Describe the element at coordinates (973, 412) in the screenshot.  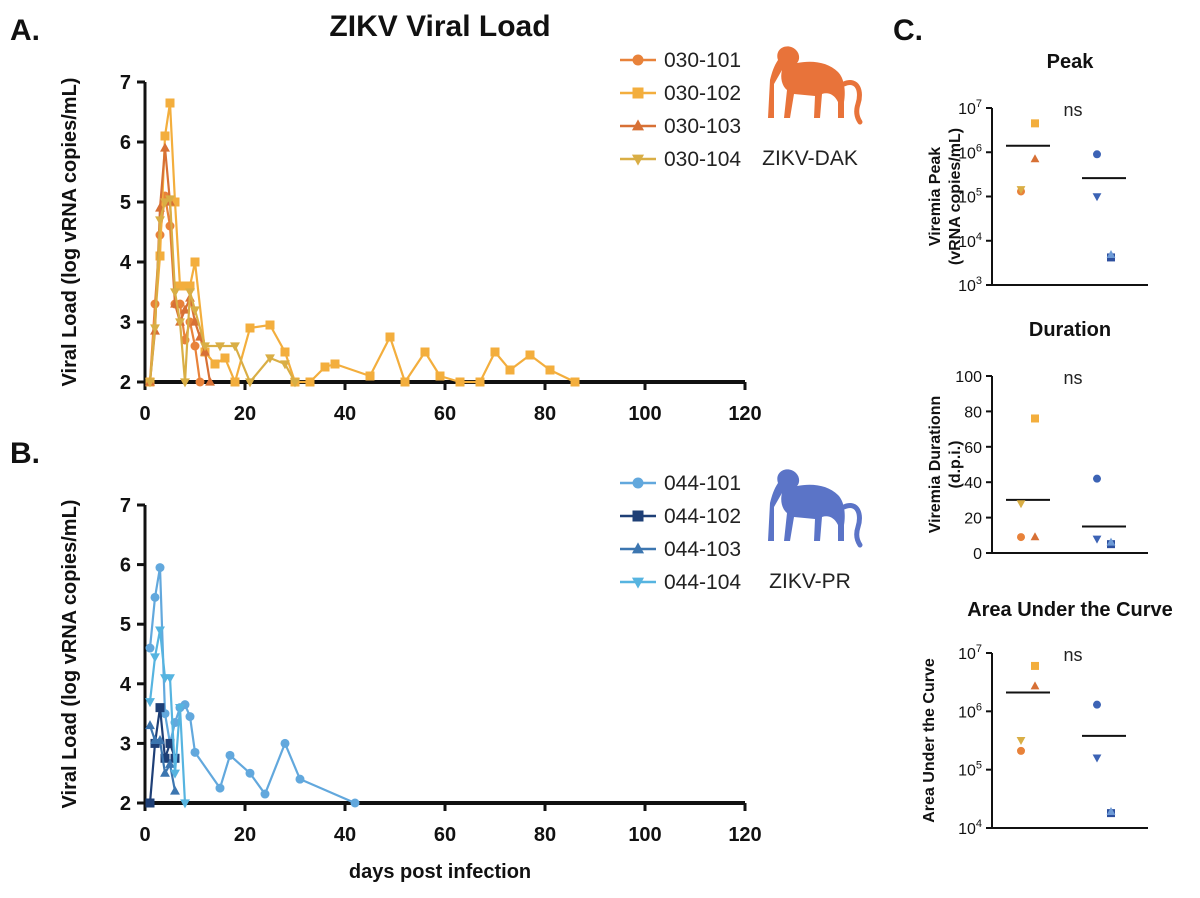
I see `y-tick-label: 80` at that location.